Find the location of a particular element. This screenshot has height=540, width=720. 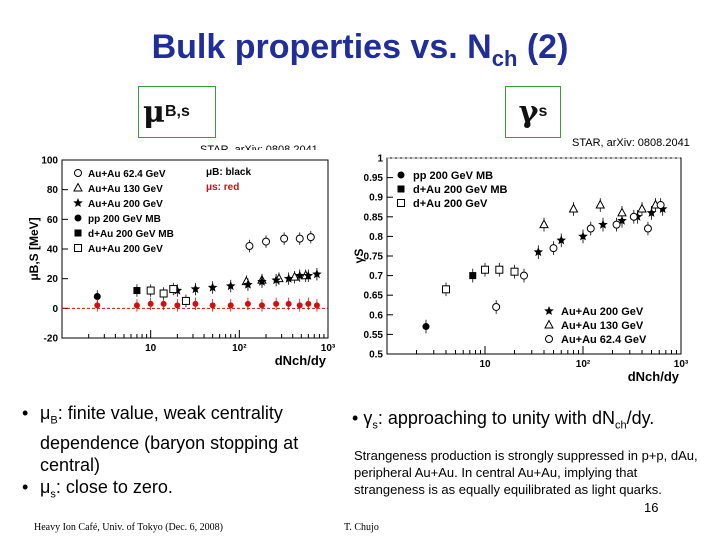

bullet-gamma-s: • γs: approaching to unity with dNch/dy. is located at coordinates (503, 420).